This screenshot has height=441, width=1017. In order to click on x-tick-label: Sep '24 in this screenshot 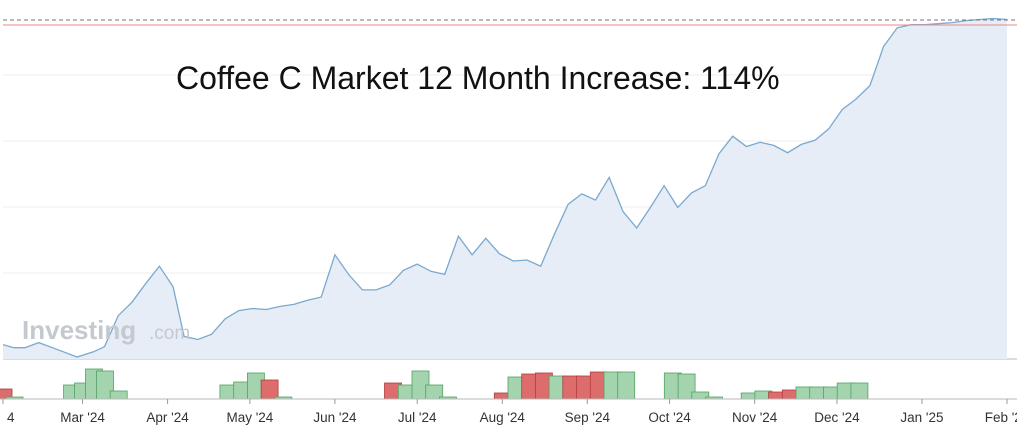, I will do `click(588, 417)`.